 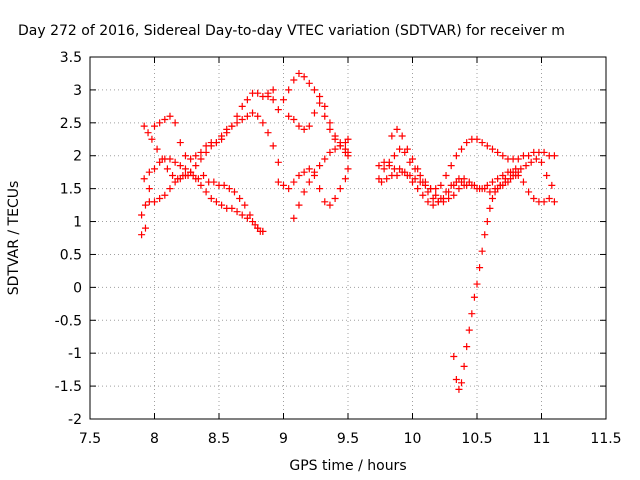 What do you see at coordinates (71, 255) in the screenshot?
I see `y-tick-label: 0.5` at bounding box center [71, 255].